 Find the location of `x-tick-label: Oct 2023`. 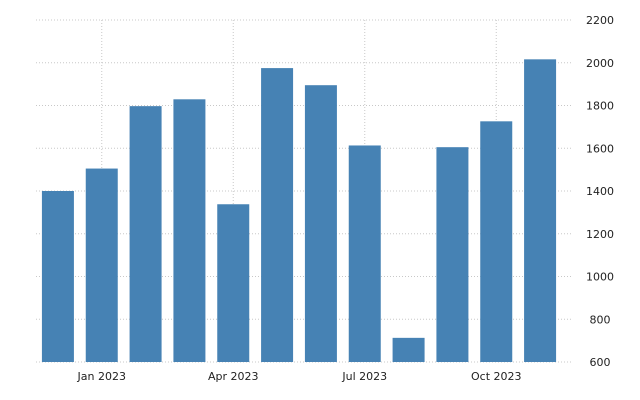

x-tick-label: Oct 2023 is located at coordinates (496, 376).